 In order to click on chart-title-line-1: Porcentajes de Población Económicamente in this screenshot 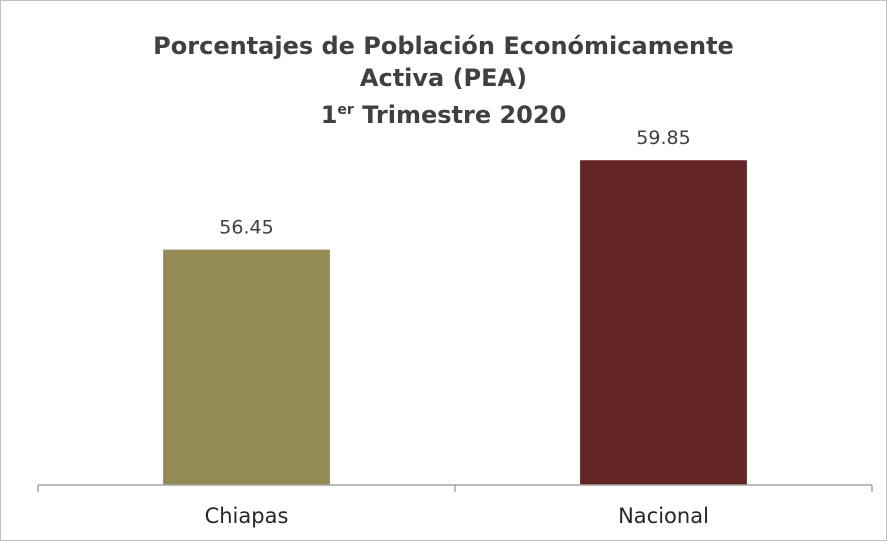, I will do `click(443, 46)`.